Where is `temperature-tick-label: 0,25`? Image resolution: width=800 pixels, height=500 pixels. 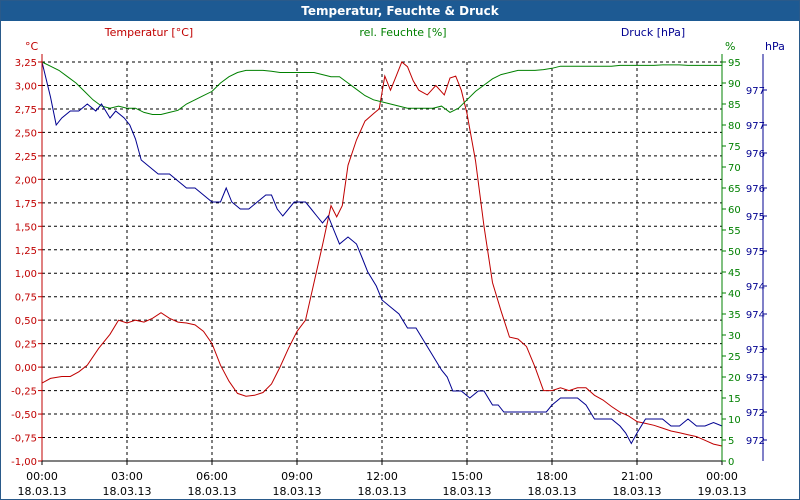
temperature-tick-label: 0,25 is located at coordinates (26, 345).